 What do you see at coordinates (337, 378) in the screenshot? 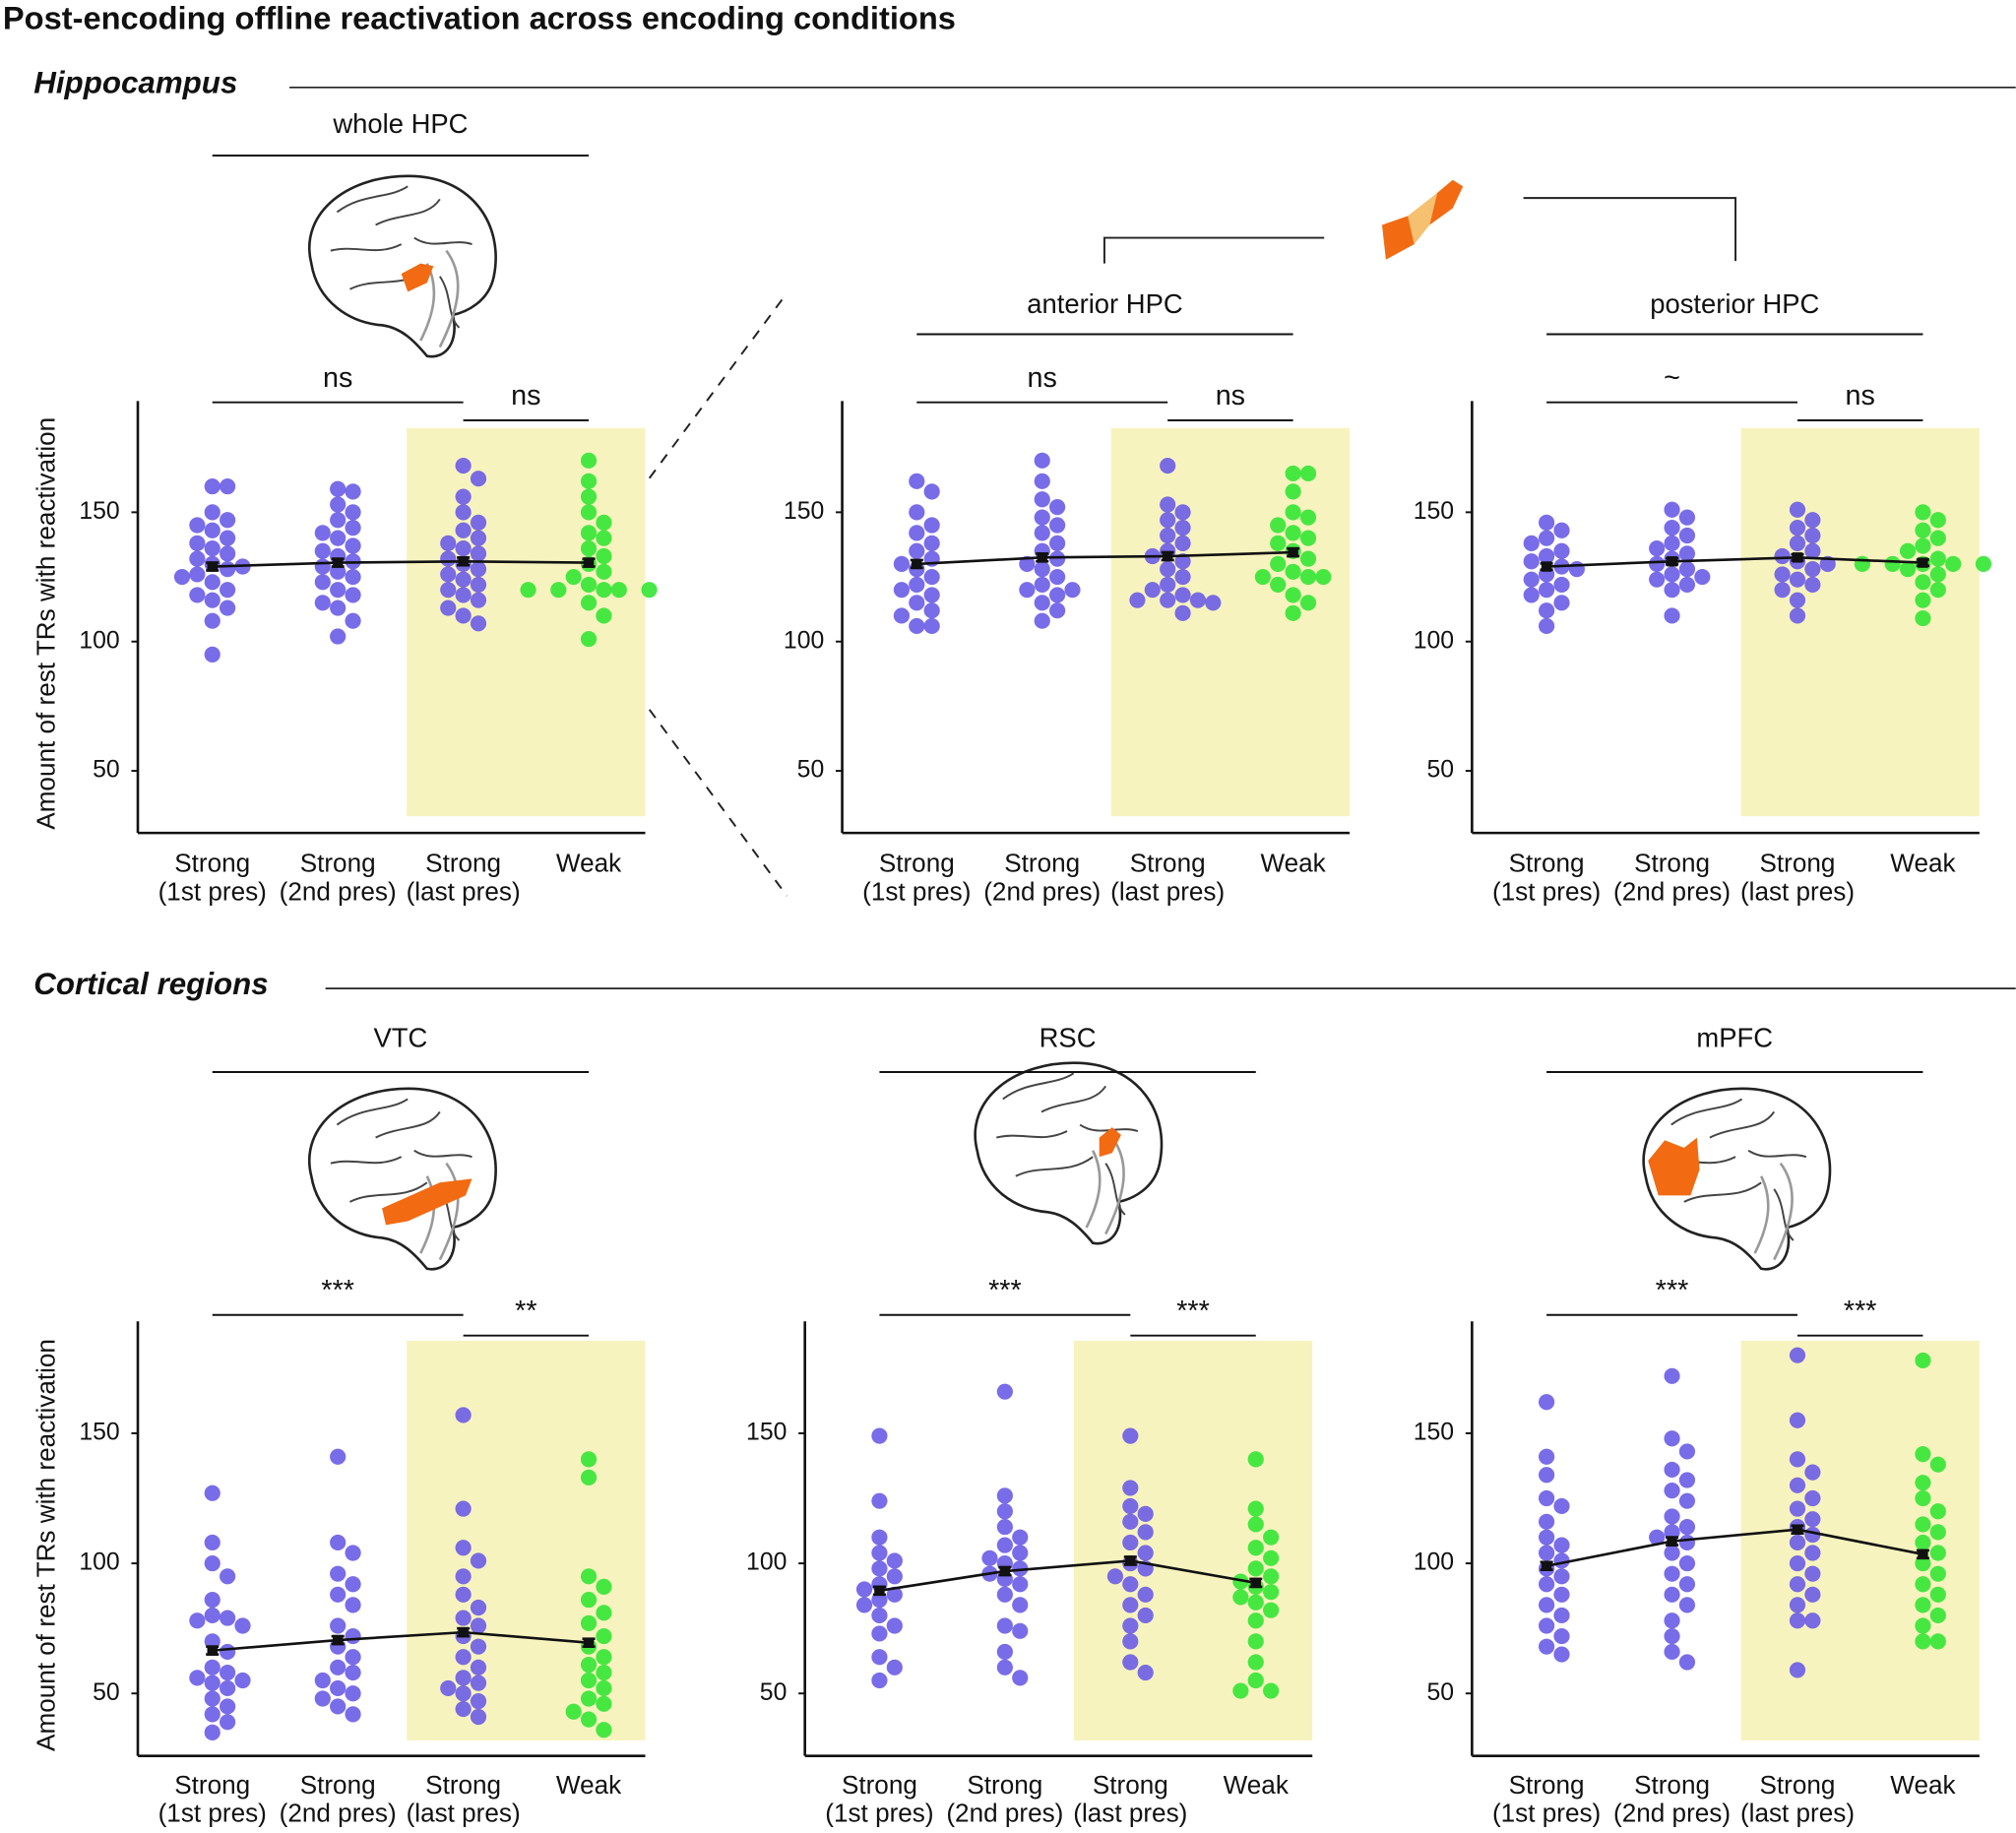
I see `significance-label: ns` at bounding box center [337, 378].